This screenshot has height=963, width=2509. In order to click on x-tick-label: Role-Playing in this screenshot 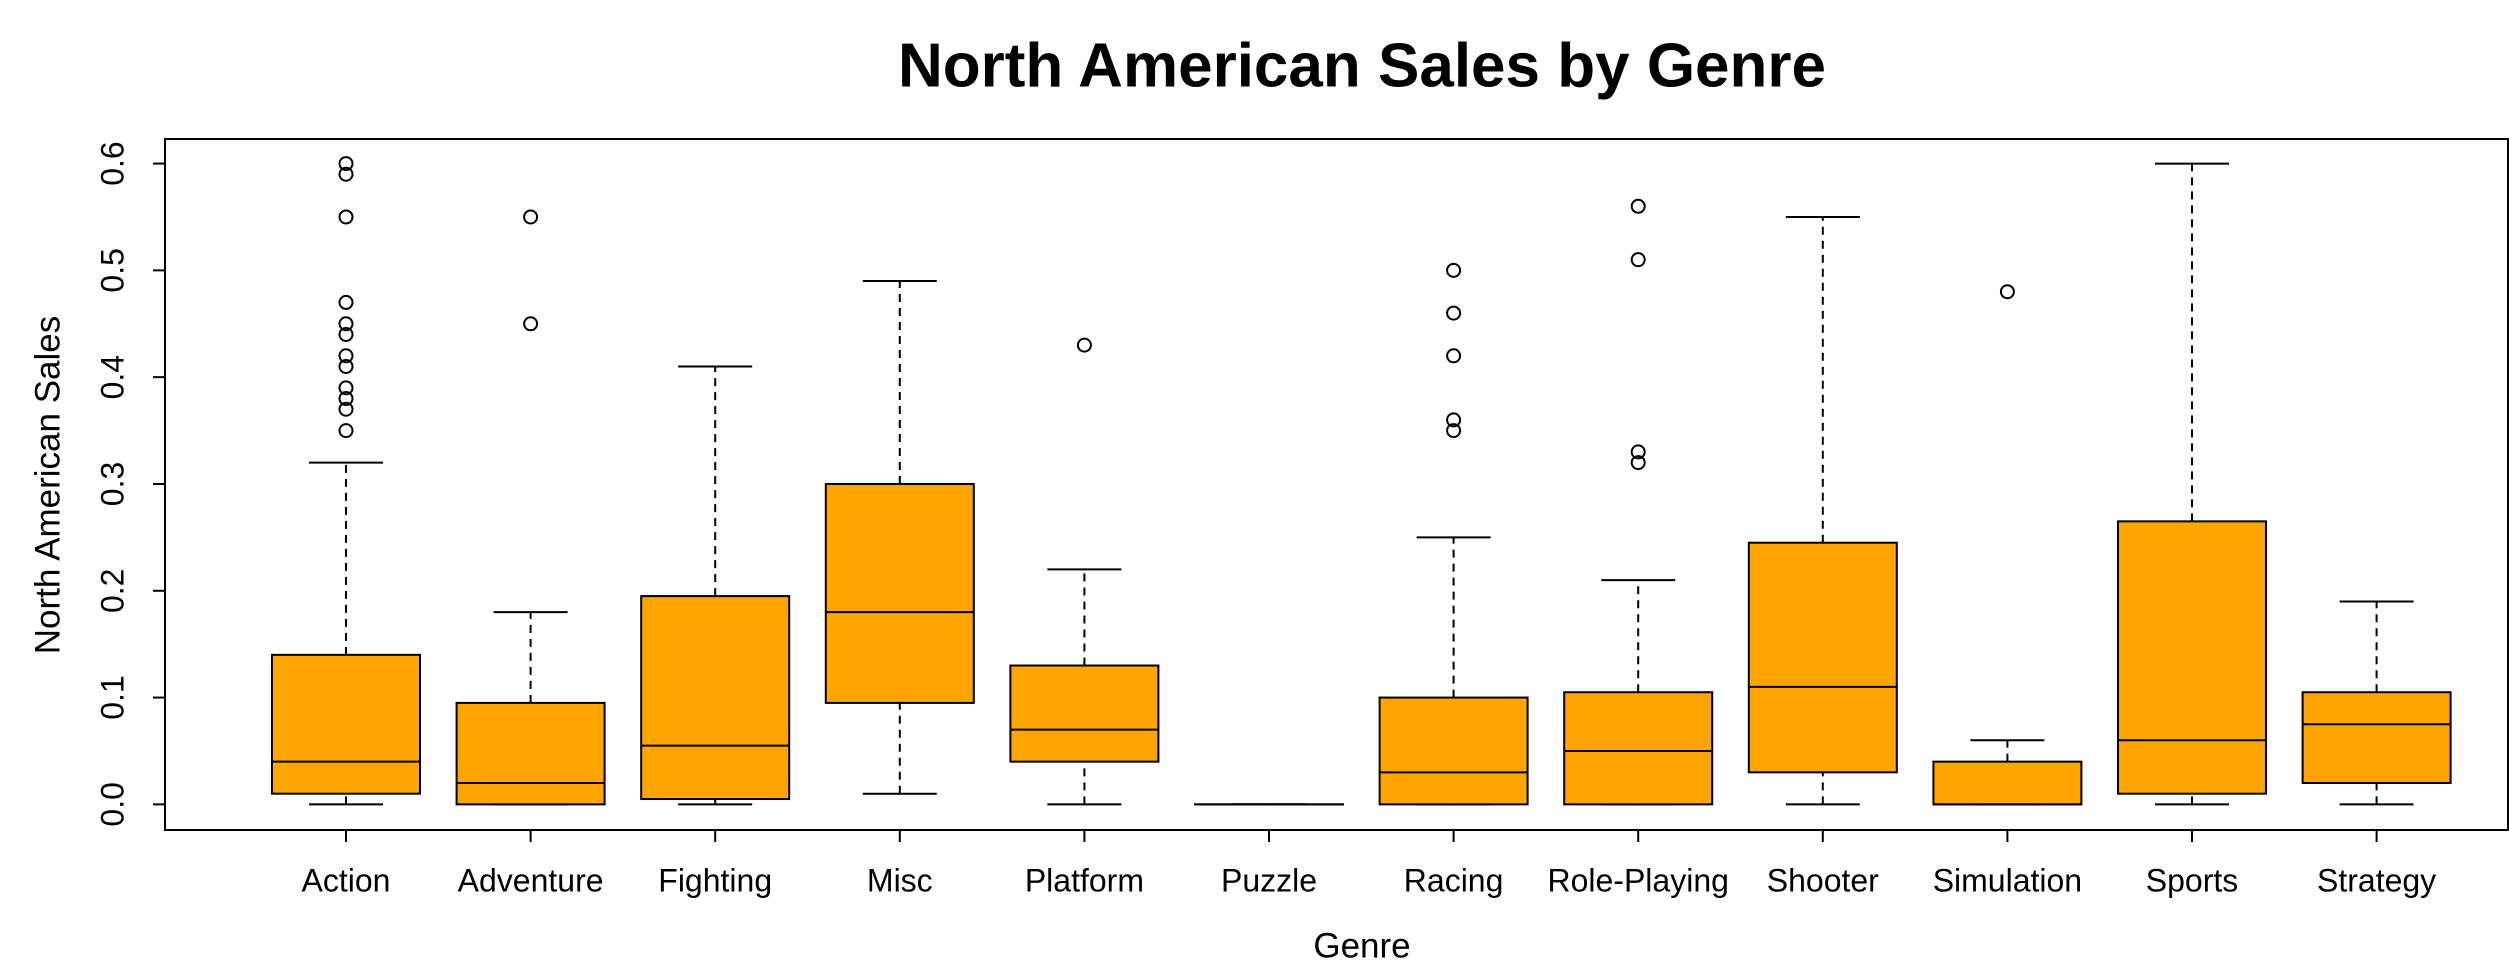, I will do `click(1637, 880)`.